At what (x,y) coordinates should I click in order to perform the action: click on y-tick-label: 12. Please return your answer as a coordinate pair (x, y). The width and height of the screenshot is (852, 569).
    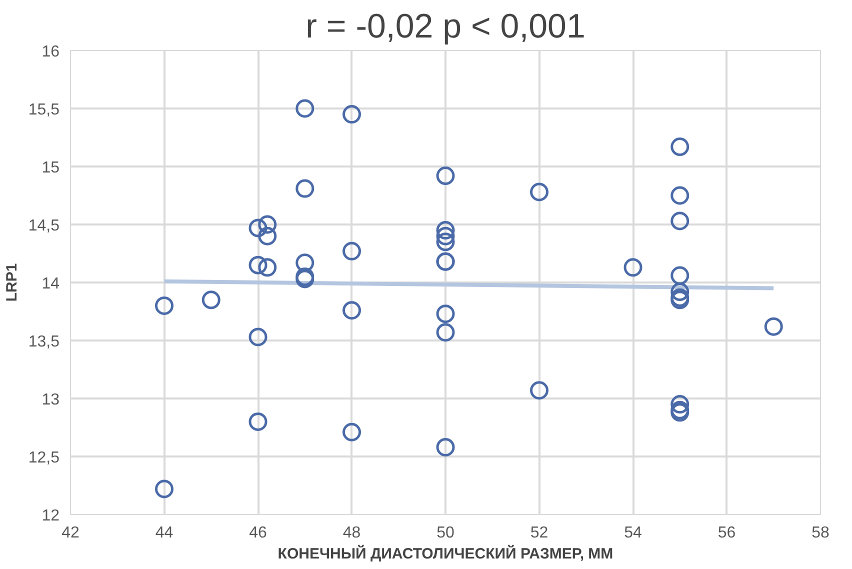
    Looking at the image, I should click on (51, 516).